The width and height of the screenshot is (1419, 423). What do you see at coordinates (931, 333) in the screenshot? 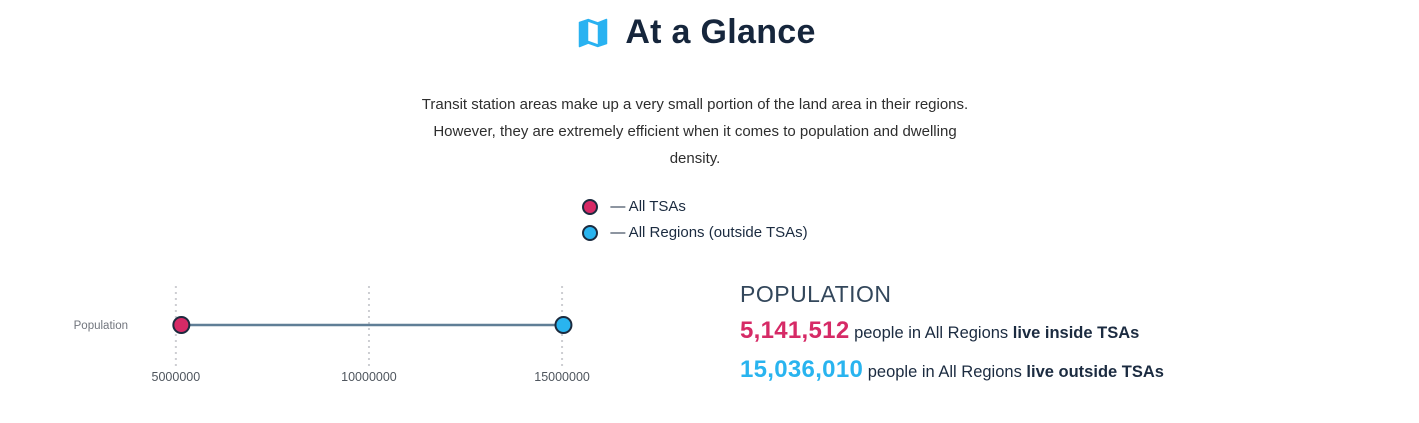
I see `stat-text-inside: people in All Regions` at bounding box center [931, 333].